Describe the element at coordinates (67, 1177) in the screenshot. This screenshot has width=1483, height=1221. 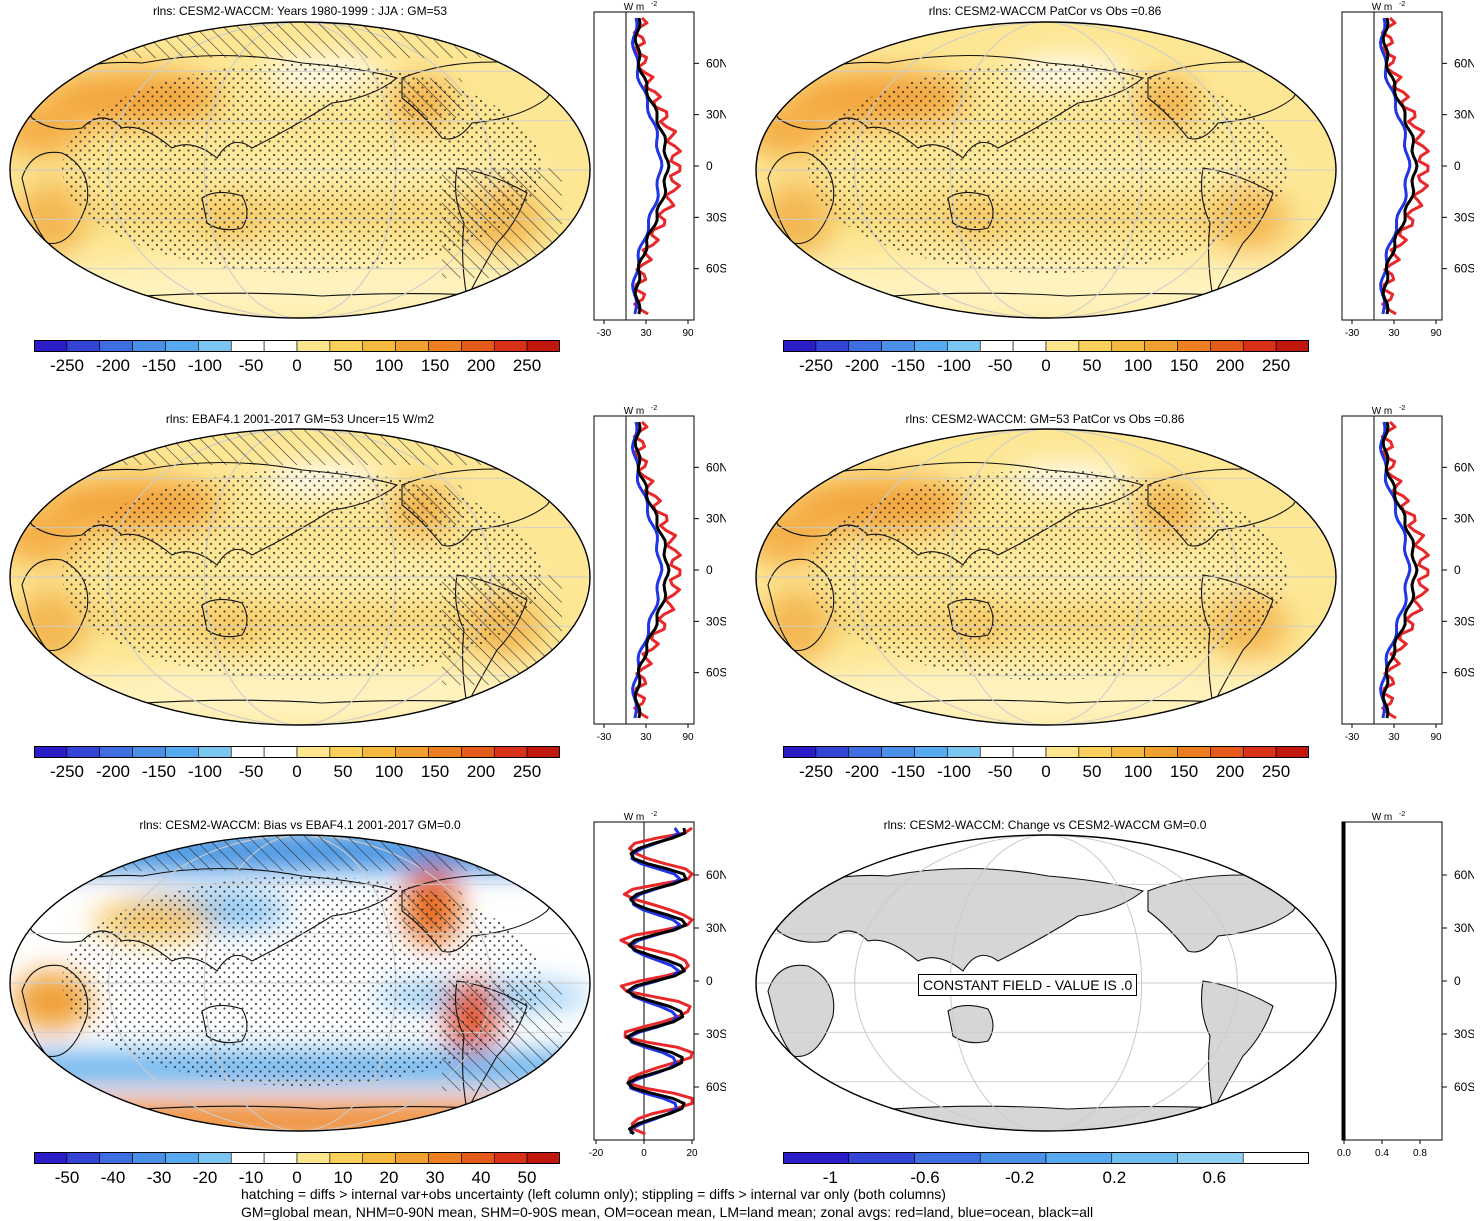
I see `colorbar-5-label: -50` at that location.